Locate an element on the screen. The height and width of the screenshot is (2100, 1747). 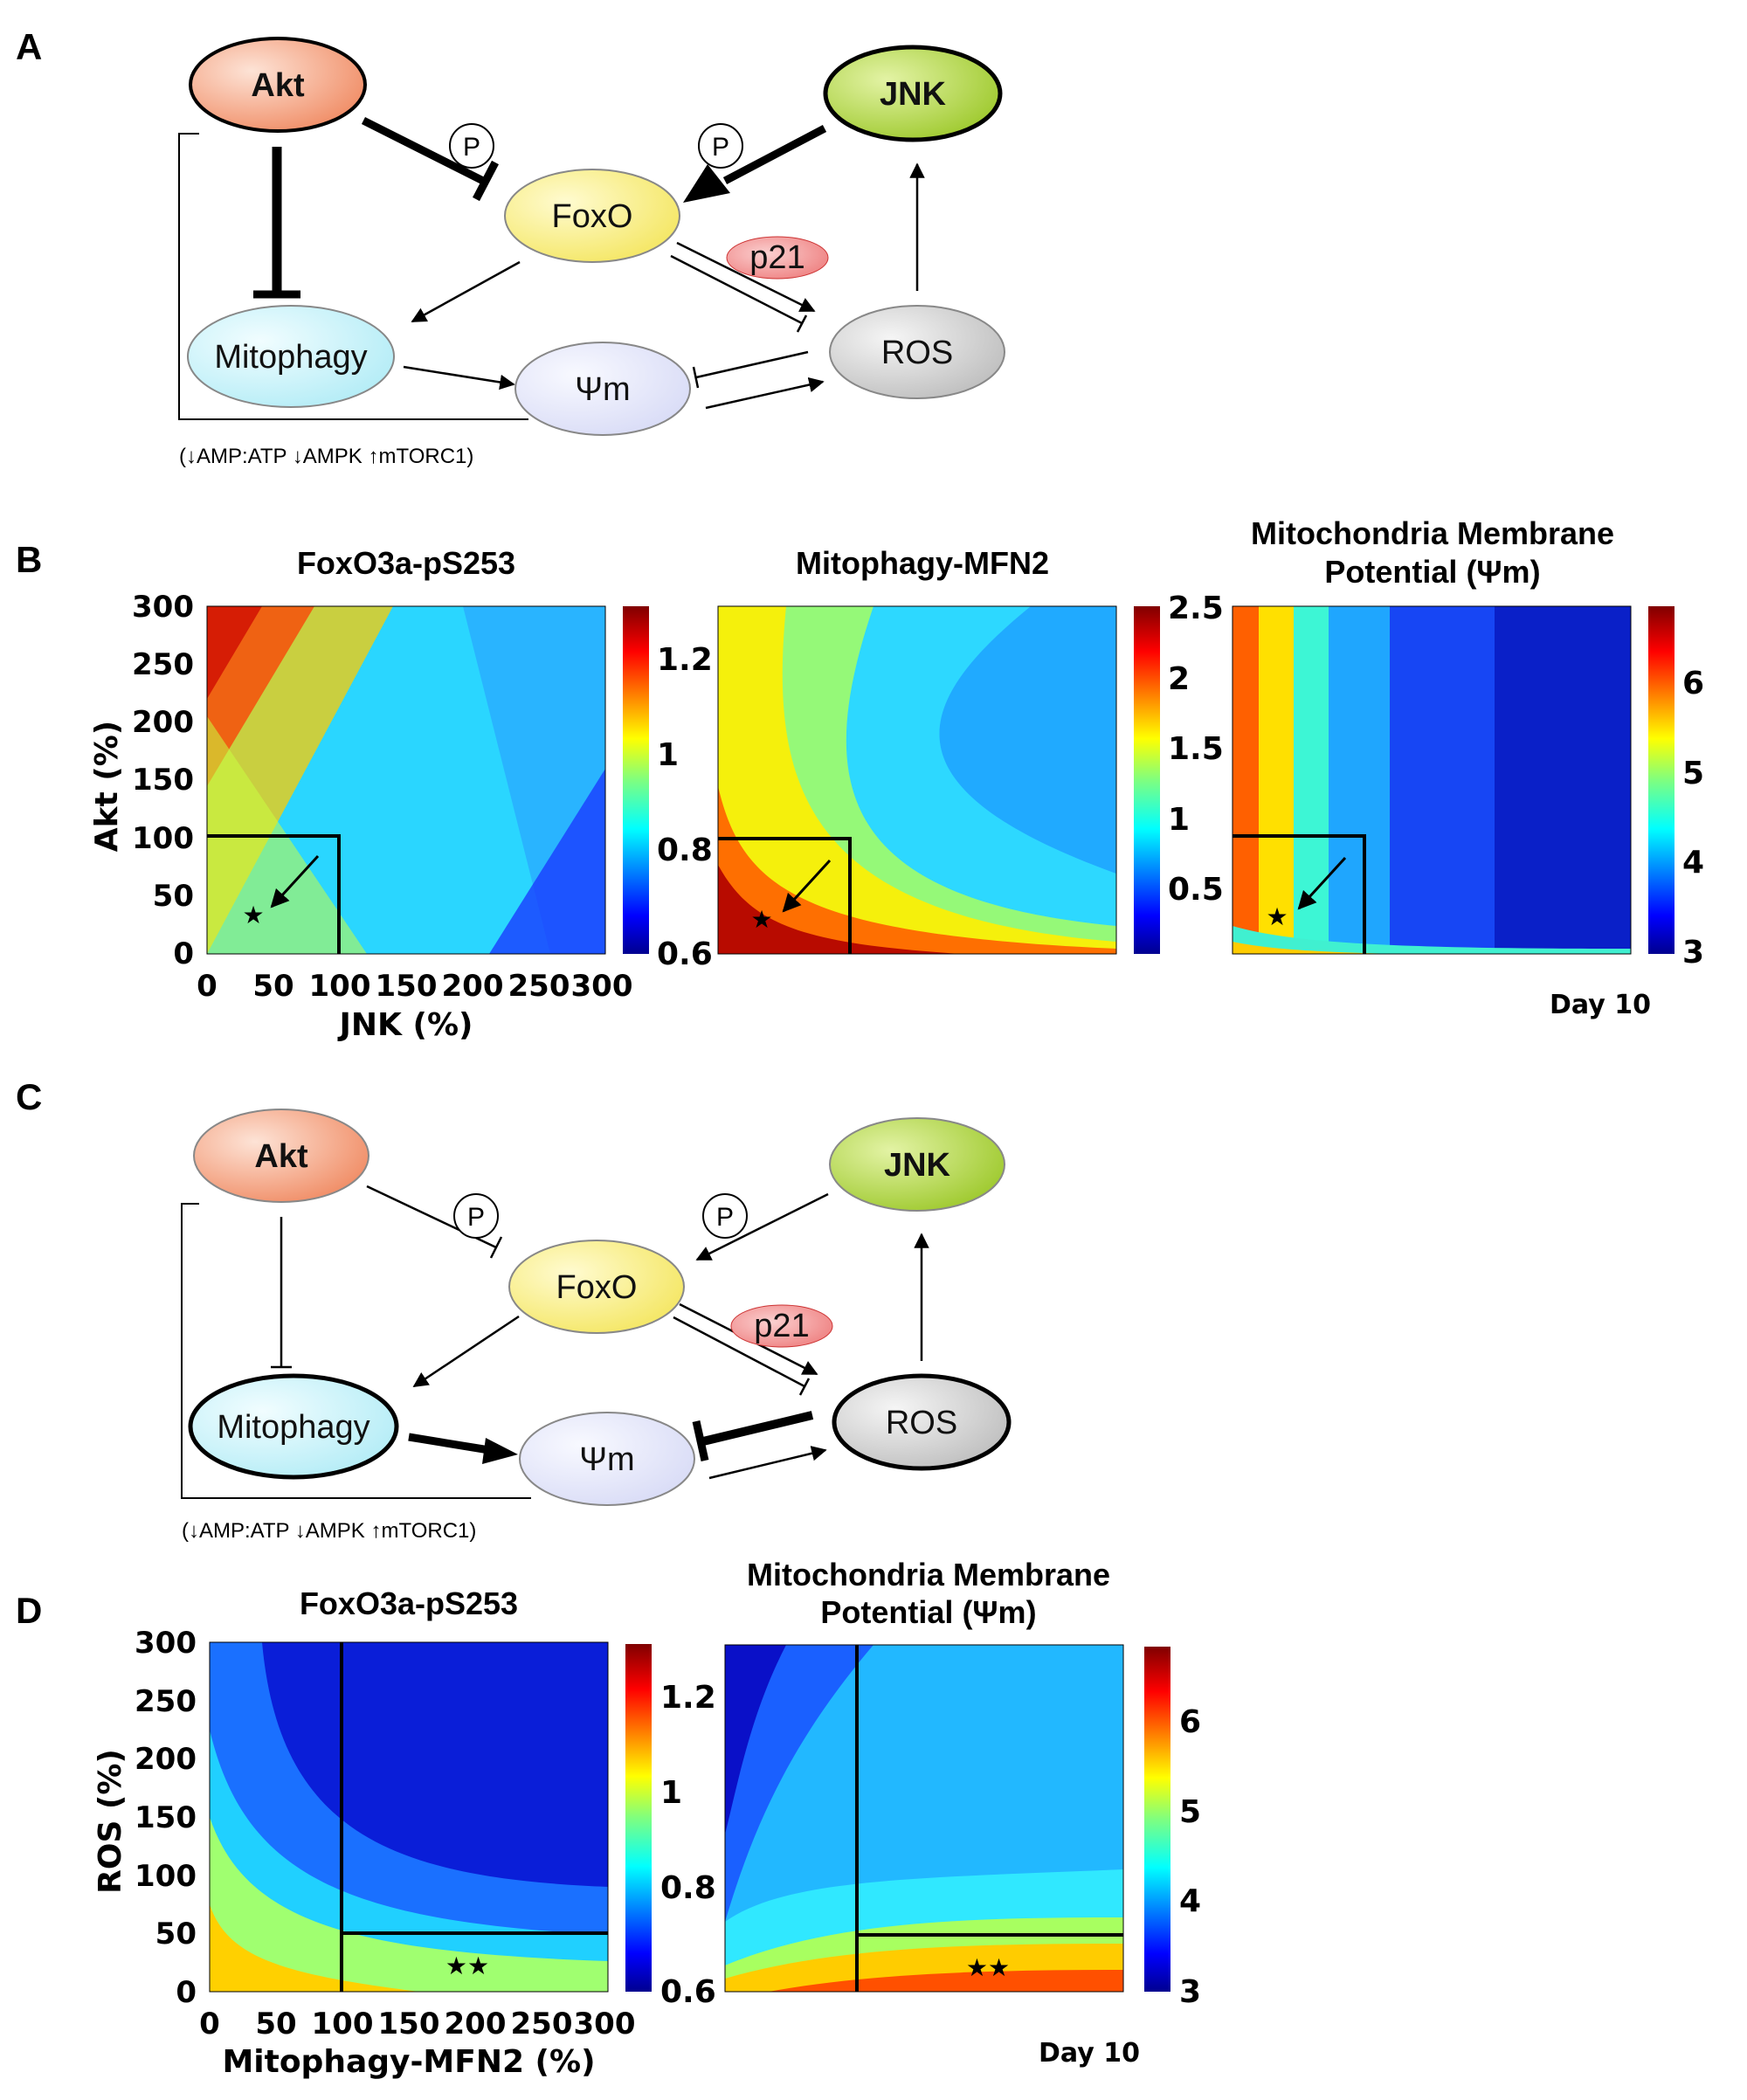
y-tick: 50 is located at coordinates (176, 1934).